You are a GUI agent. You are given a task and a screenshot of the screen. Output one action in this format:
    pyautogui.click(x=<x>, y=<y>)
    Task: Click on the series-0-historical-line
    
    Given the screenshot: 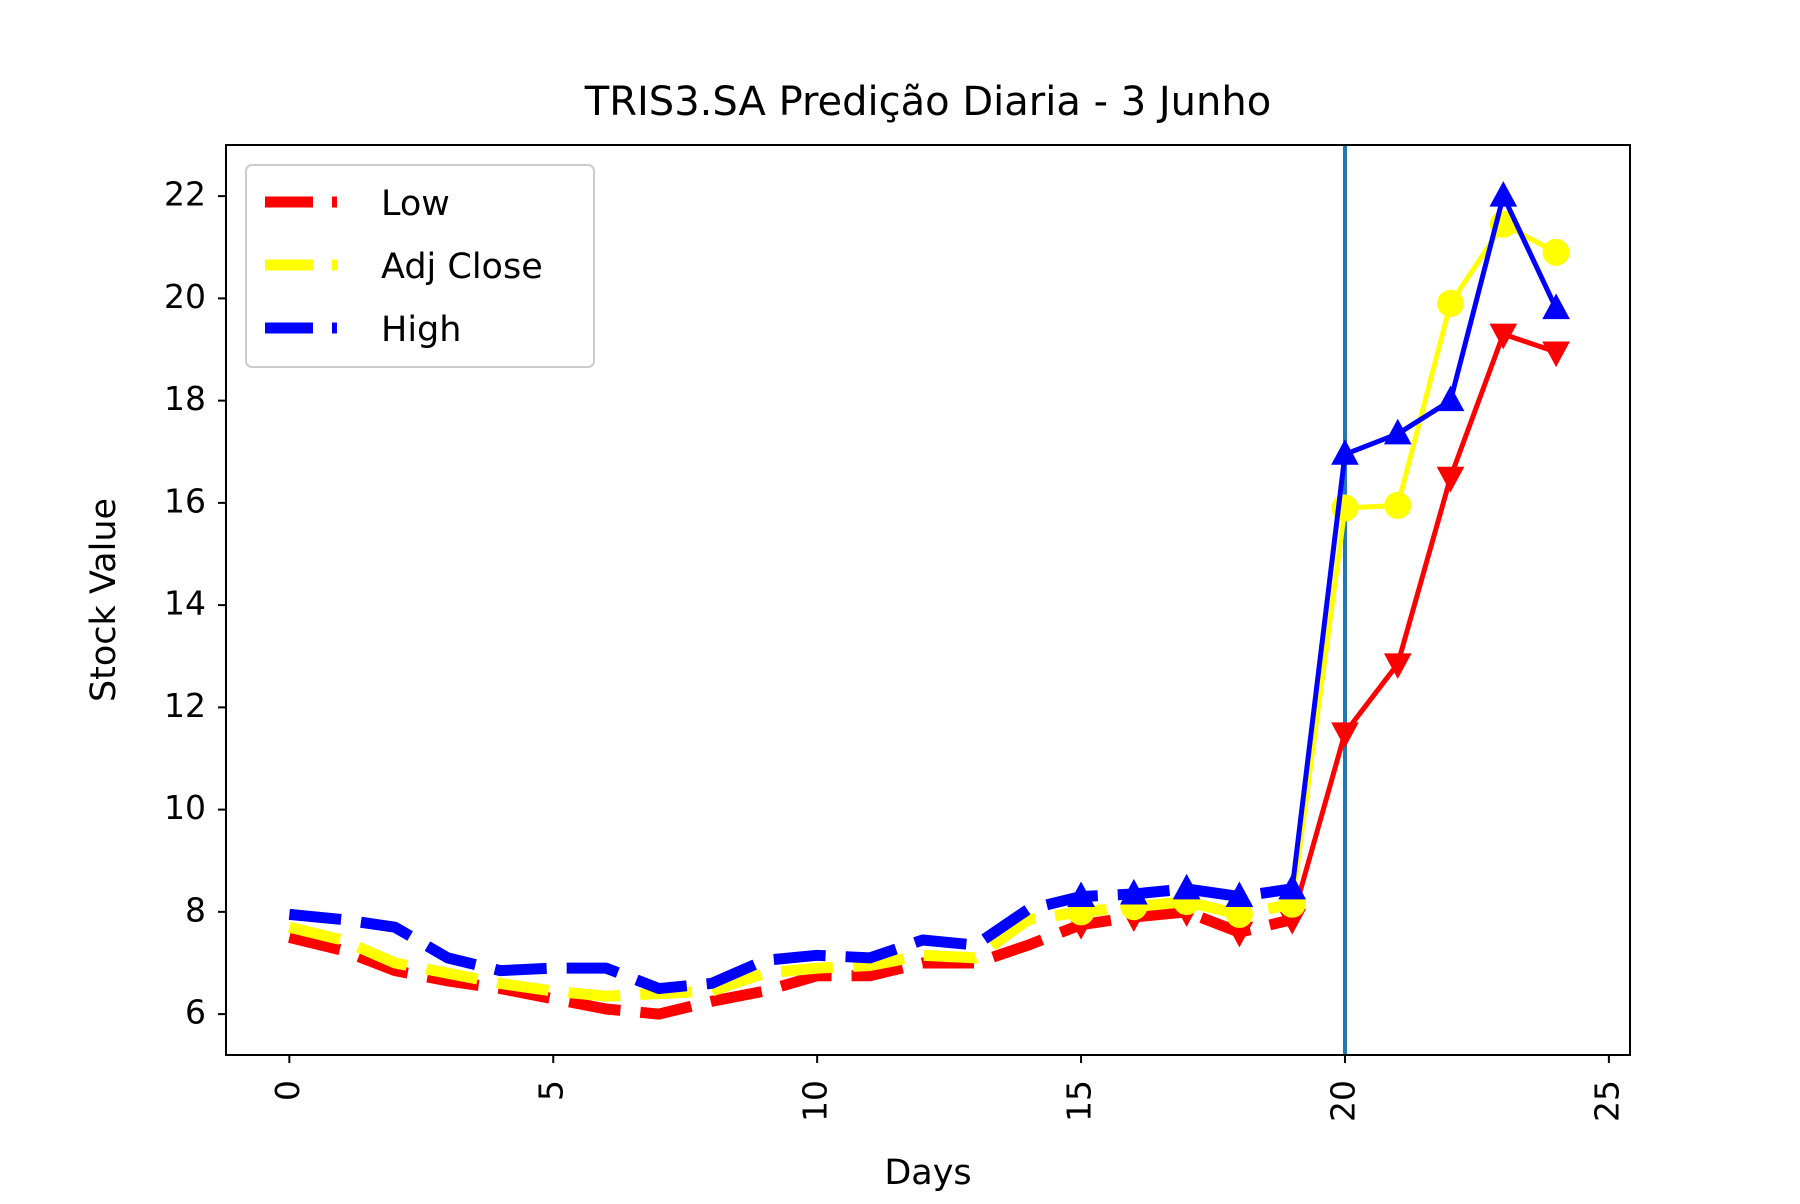 What is the action you would take?
    pyautogui.click(x=791, y=963)
    